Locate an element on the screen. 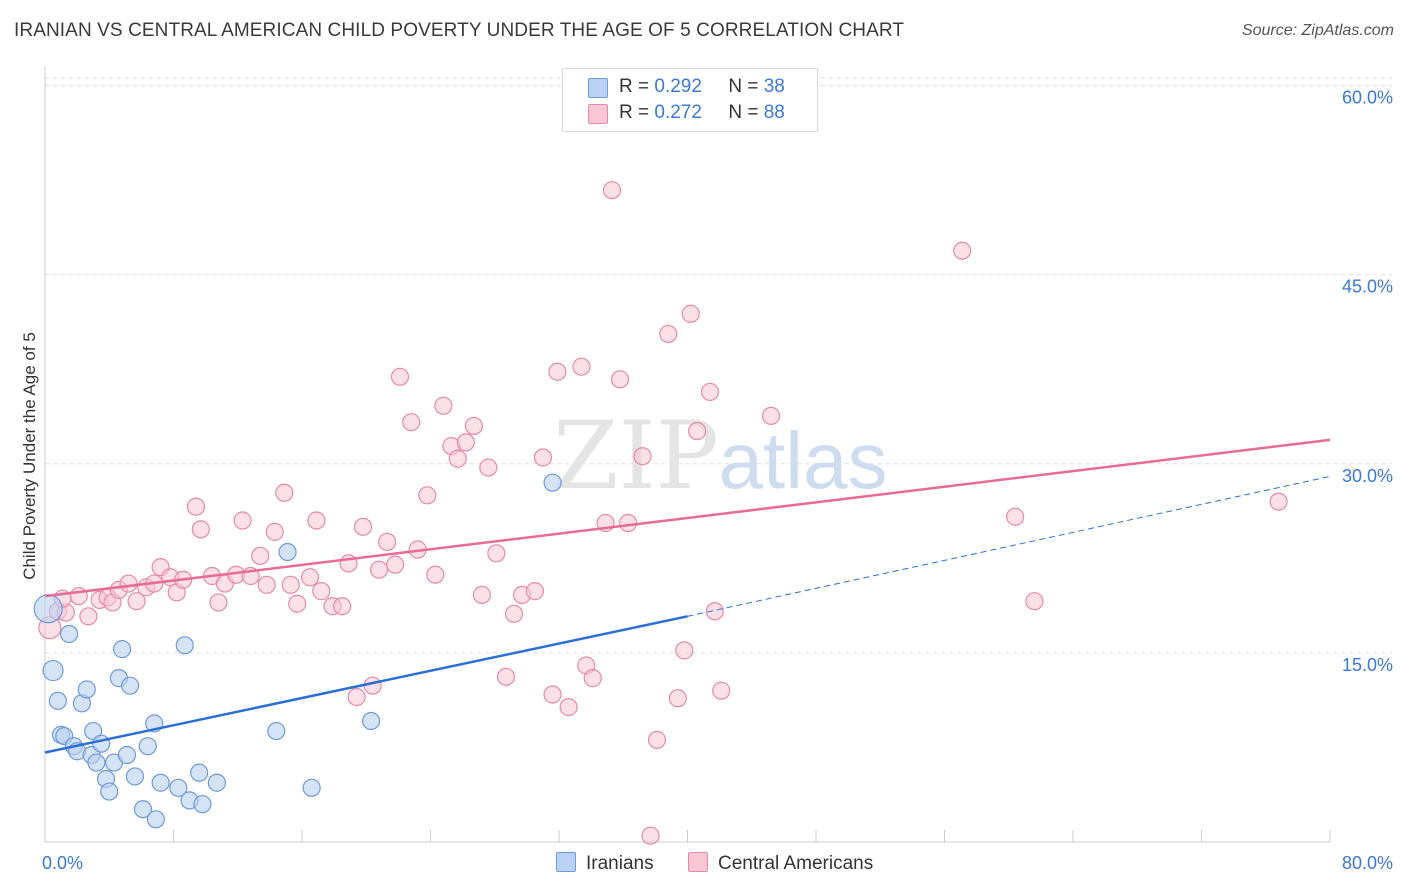  bottom-legend-label-central-americans: Central Americans is located at coordinates (796, 863).